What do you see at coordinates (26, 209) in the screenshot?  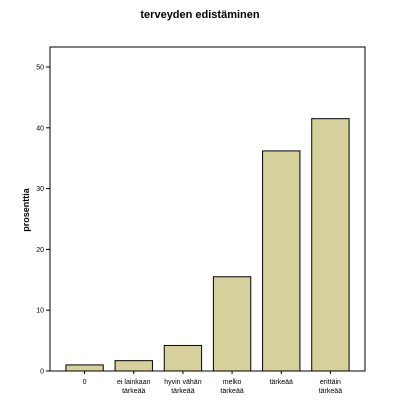 I see `y-axis-label: prosenttia` at bounding box center [26, 209].